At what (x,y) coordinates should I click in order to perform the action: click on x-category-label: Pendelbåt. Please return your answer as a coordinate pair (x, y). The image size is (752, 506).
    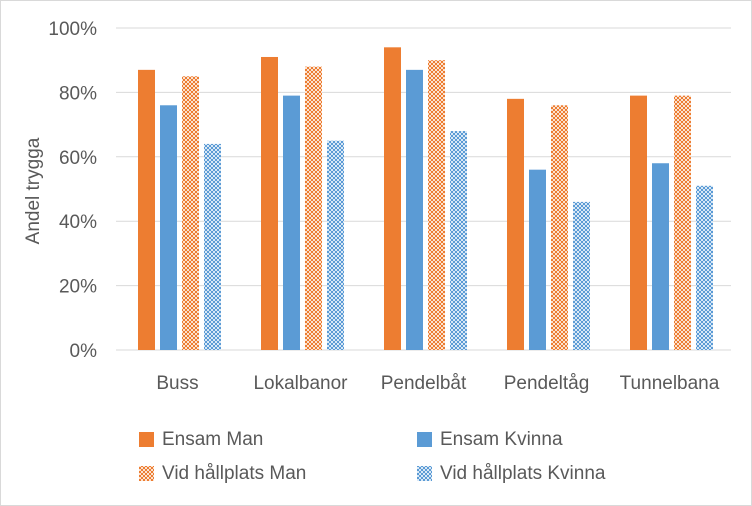
    Looking at the image, I should click on (424, 383).